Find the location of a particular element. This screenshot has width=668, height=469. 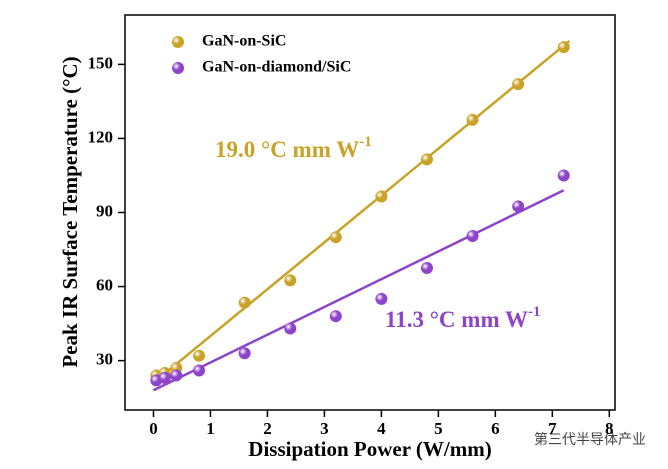

y-tick-label: 90 is located at coordinates (104, 210).